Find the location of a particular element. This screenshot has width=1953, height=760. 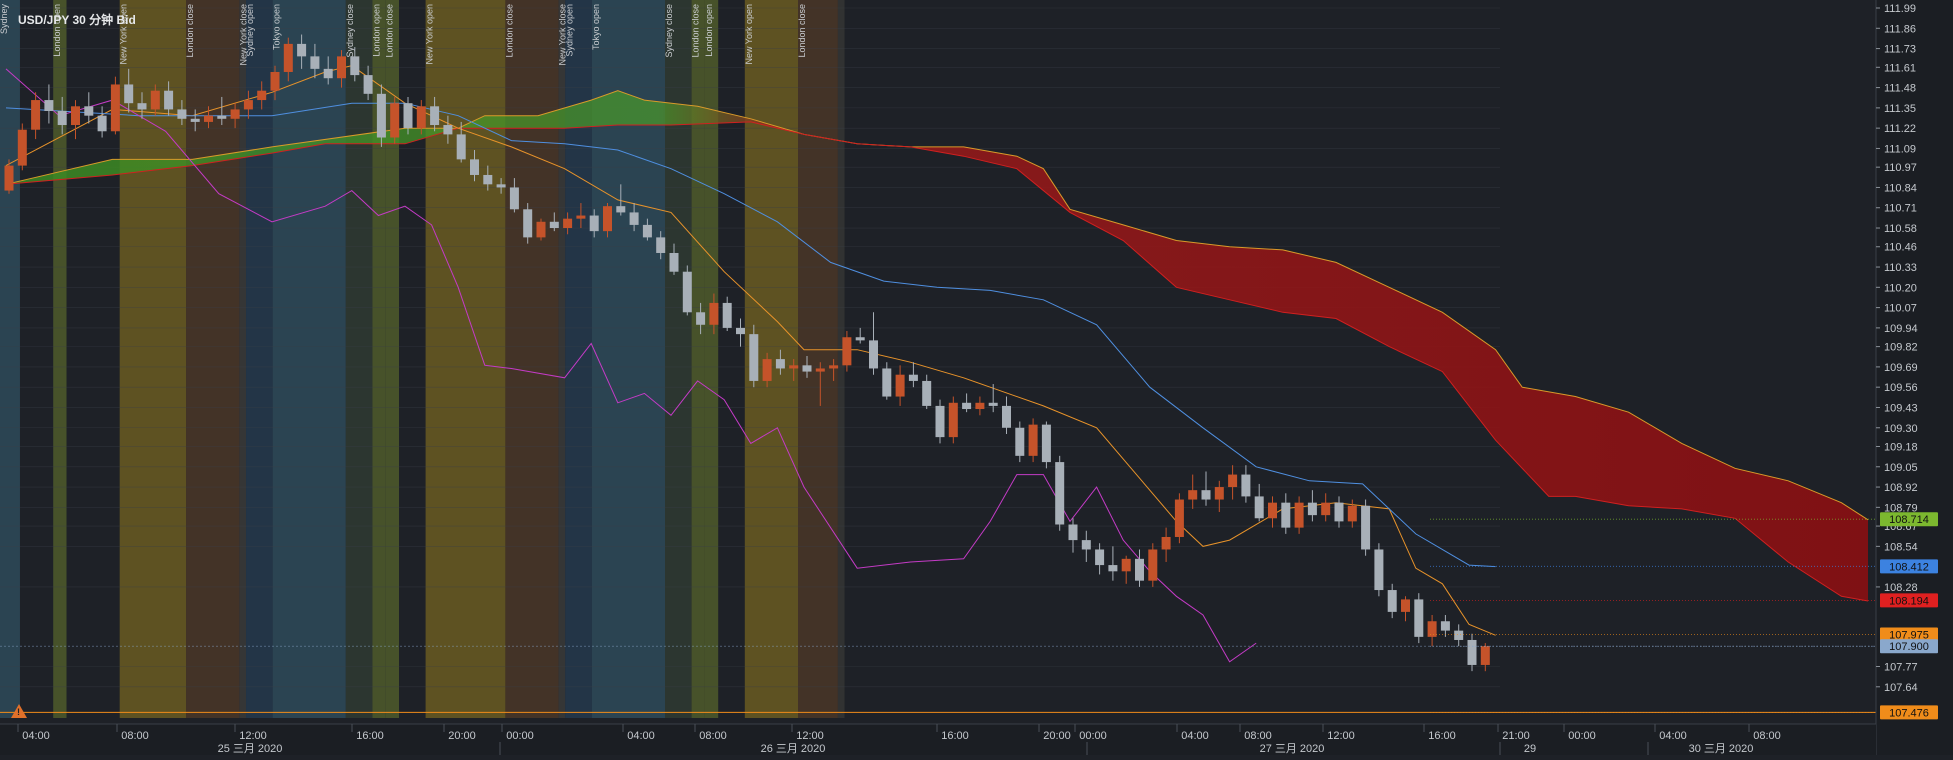

session-label: New York open is located at coordinates (749, 34).